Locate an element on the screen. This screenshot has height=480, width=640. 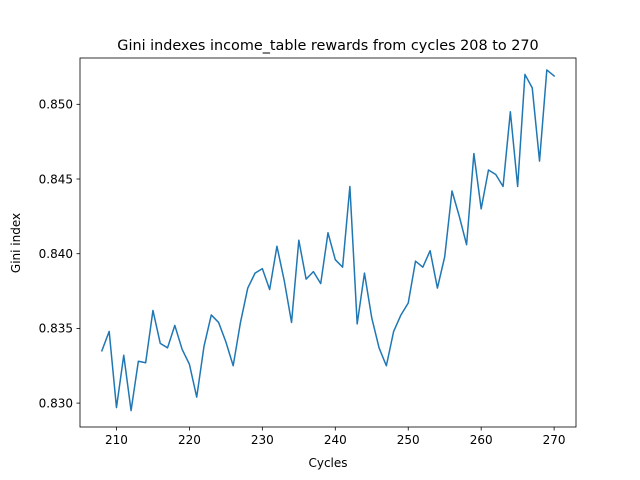
y-tick-label: 0.830 is located at coordinates (56, 403).